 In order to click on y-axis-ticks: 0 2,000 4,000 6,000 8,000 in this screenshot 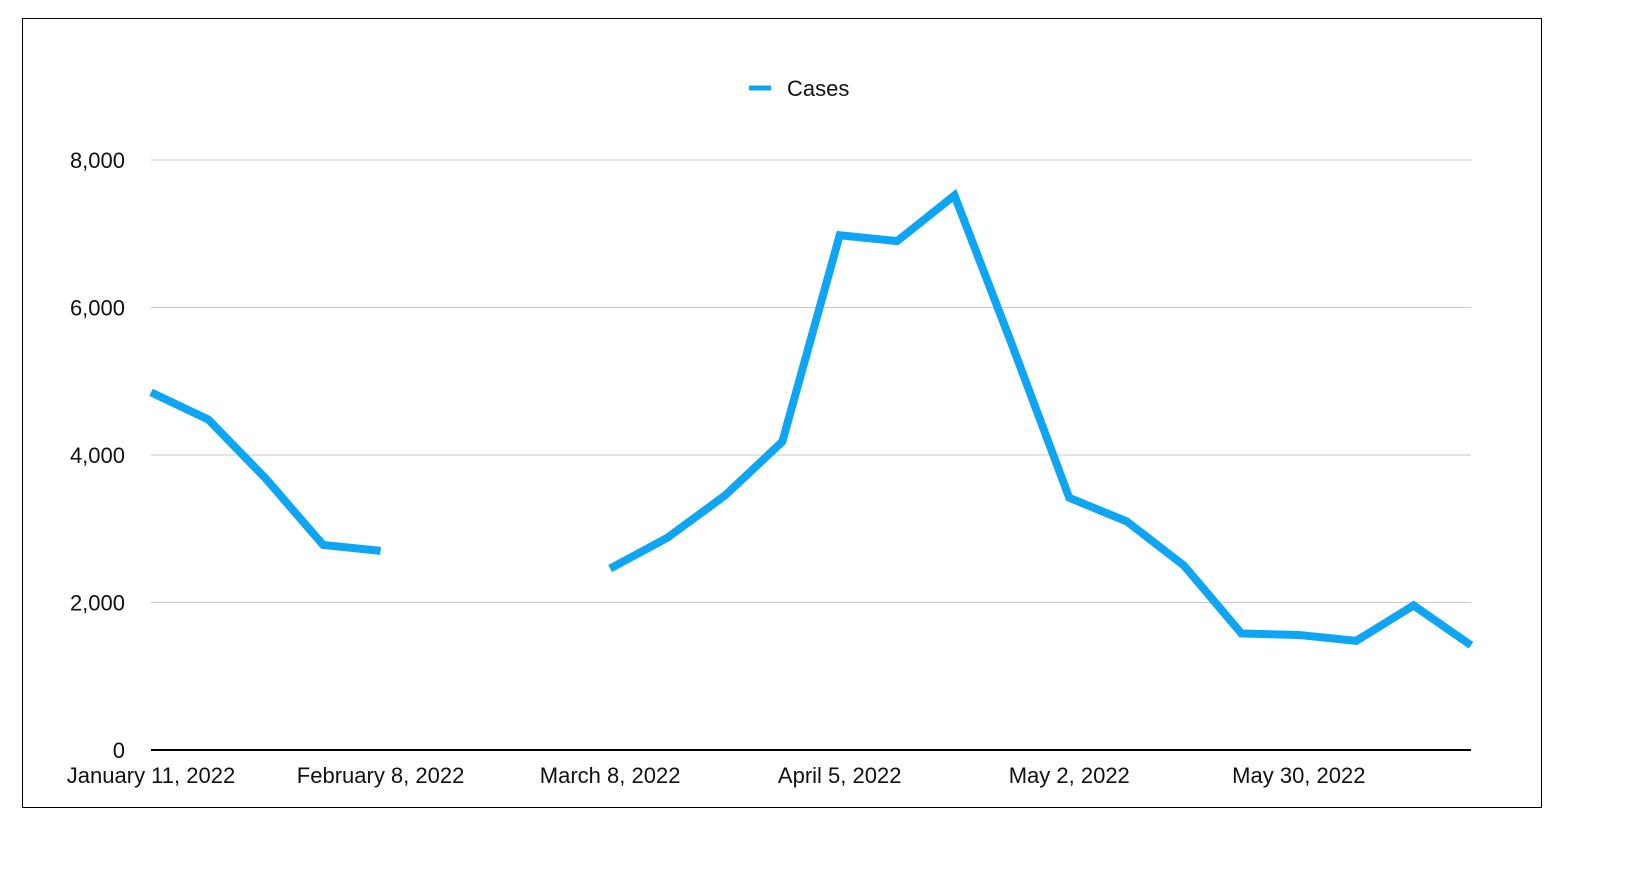, I will do `click(97, 455)`.